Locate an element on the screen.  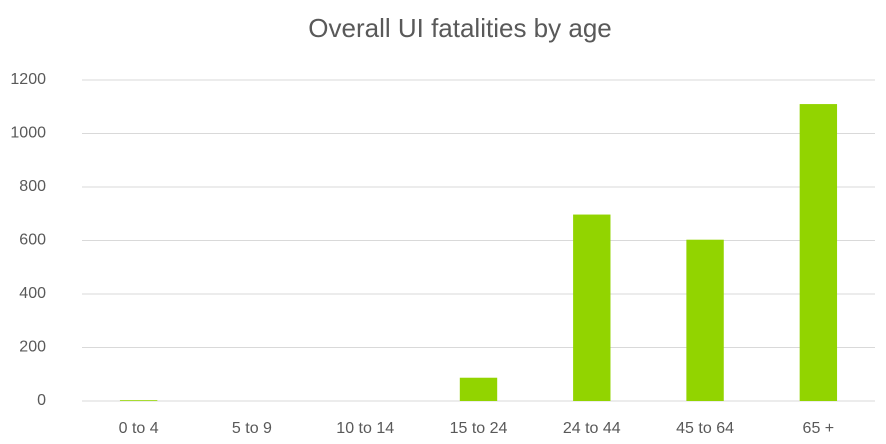
x-tick-label: 10 to 14 is located at coordinates (365, 428).